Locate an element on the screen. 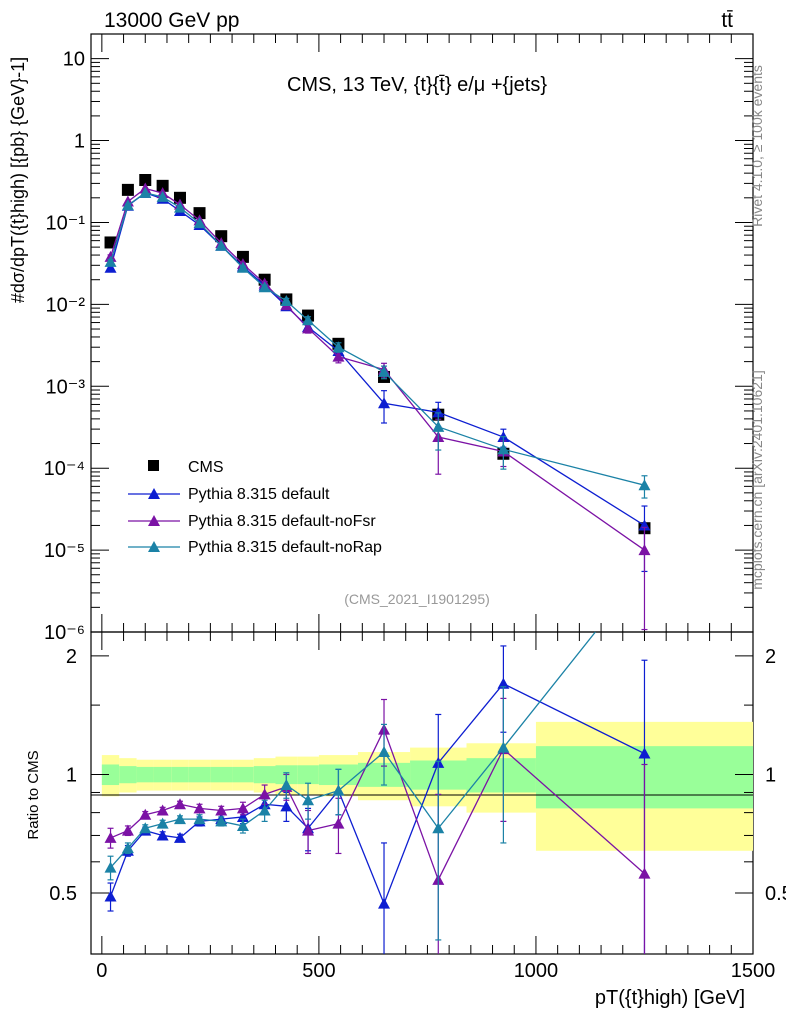 This screenshot has height=1024, width=786. main-title: CMS, 13 TeV, {t}{t̄} e/μ +{jets} is located at coordinates (417, 85).